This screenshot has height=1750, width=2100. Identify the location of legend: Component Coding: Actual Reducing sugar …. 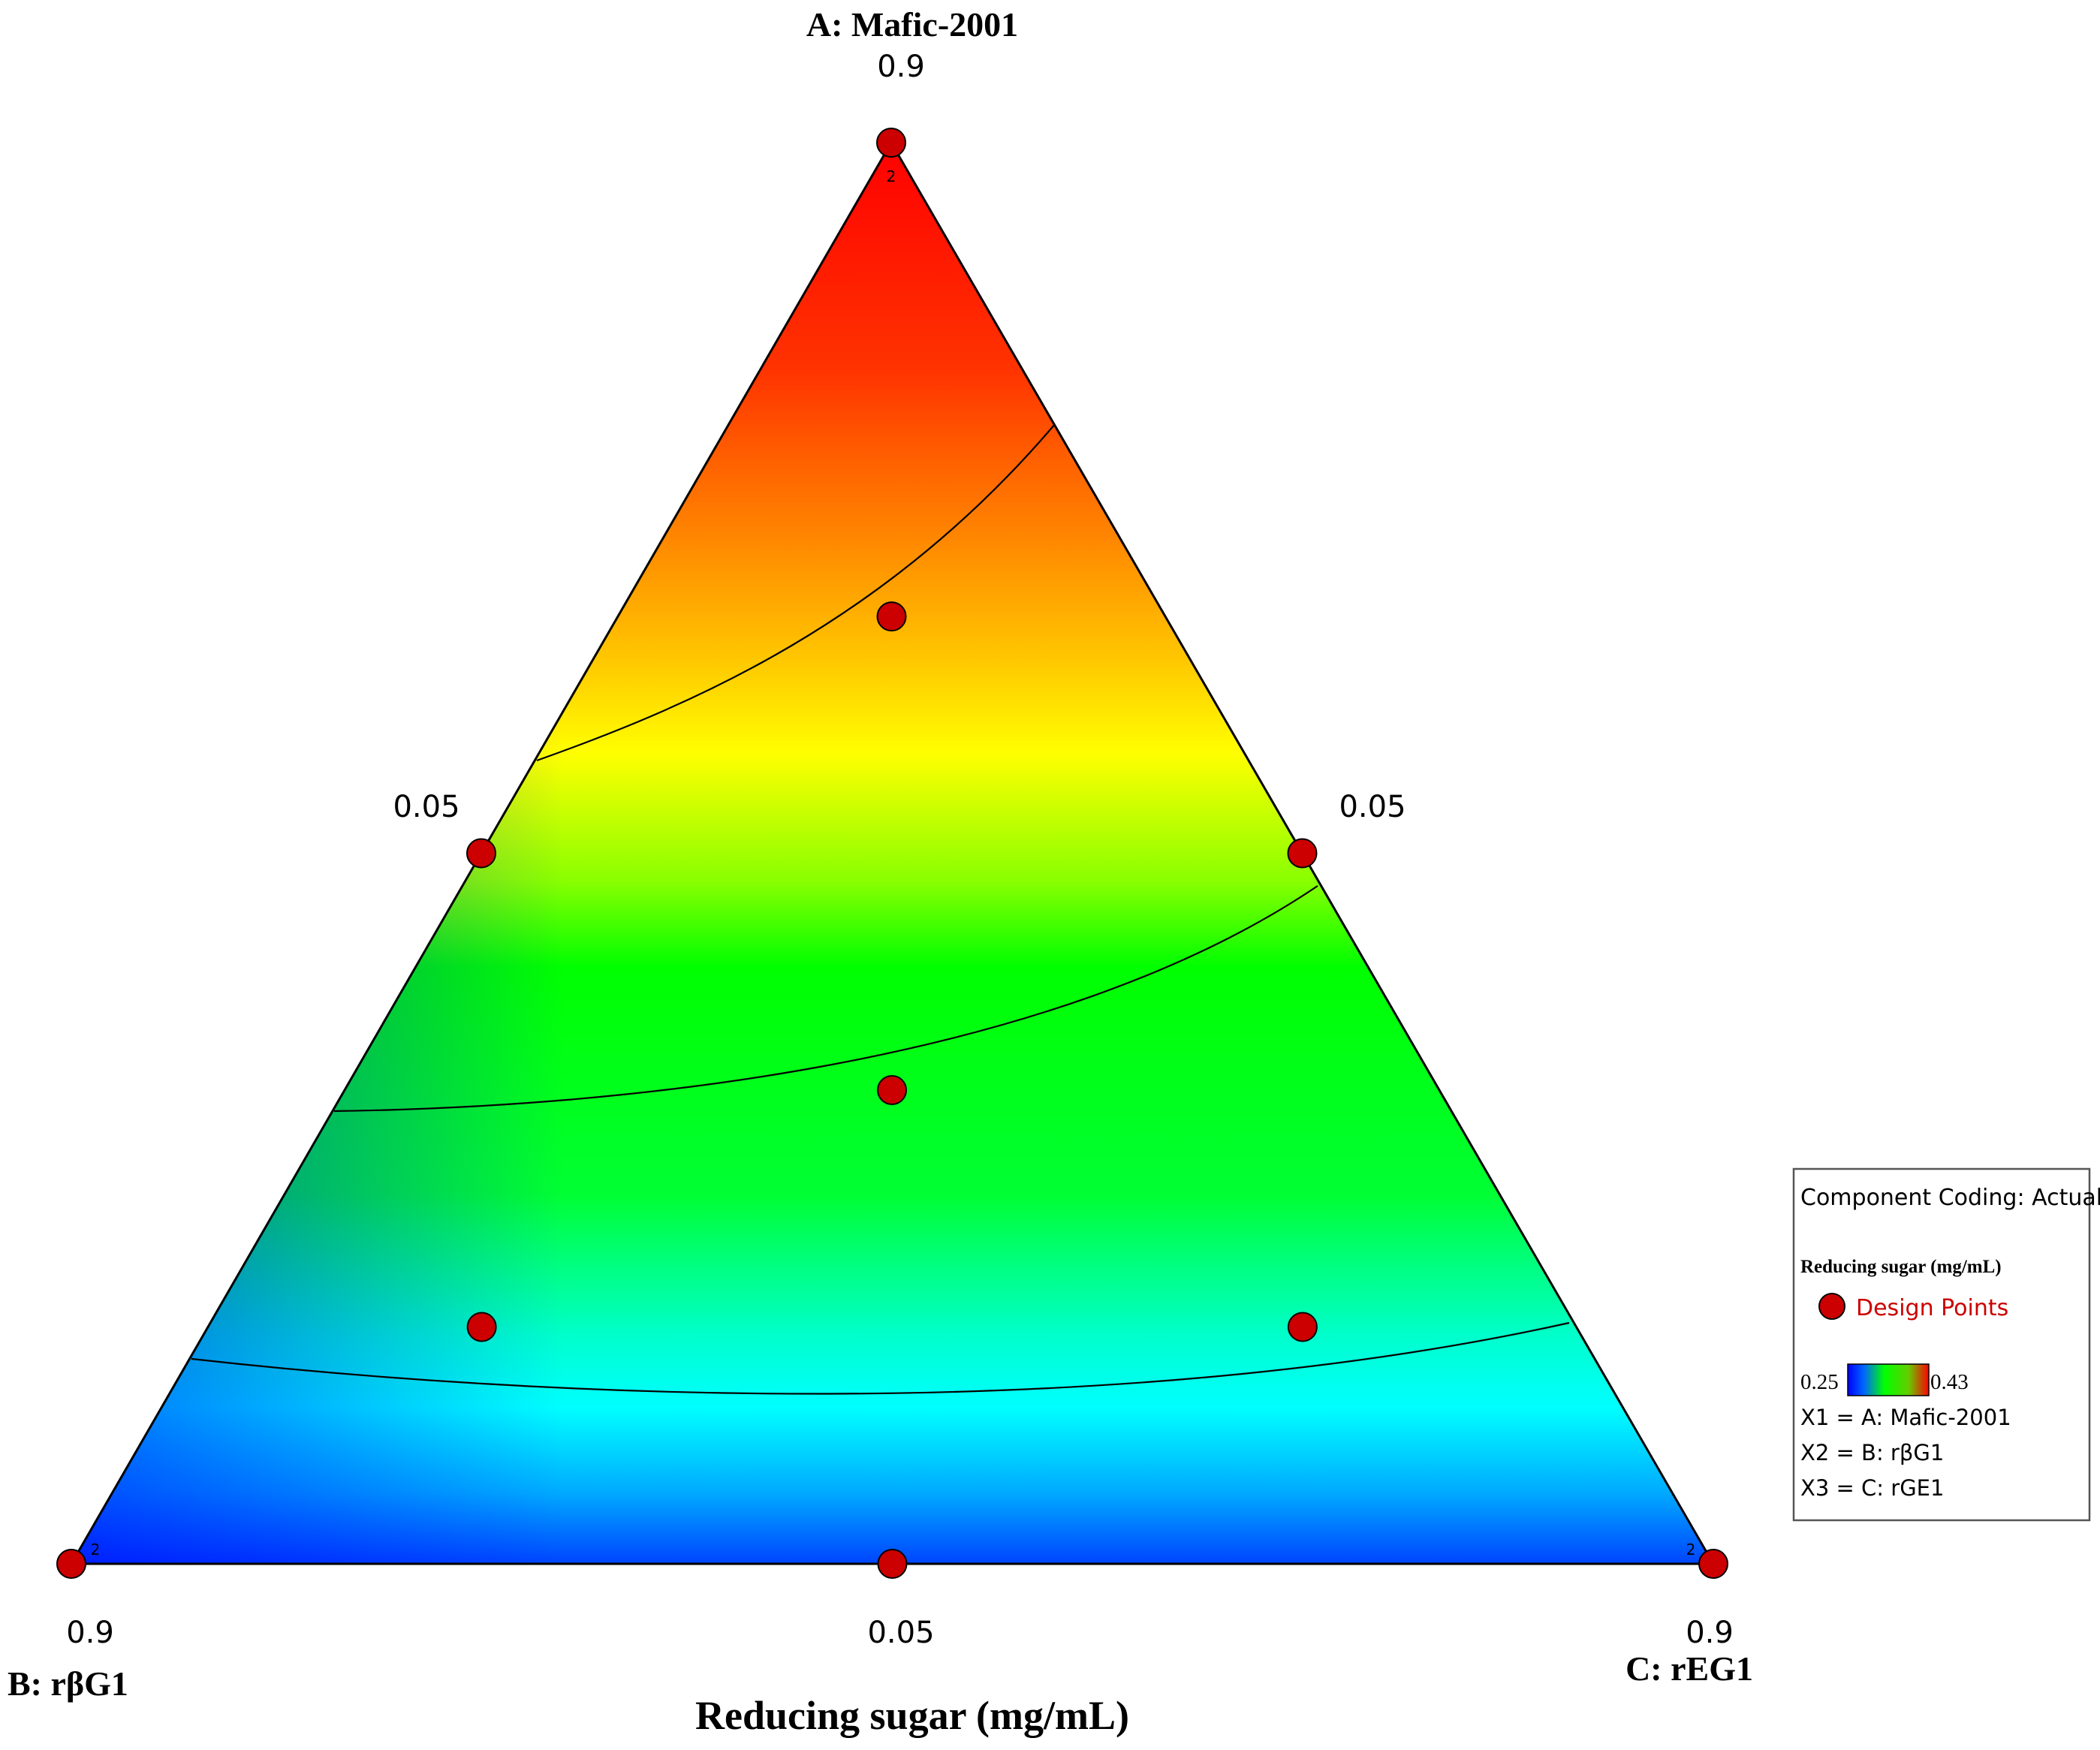
(1946, 1344).